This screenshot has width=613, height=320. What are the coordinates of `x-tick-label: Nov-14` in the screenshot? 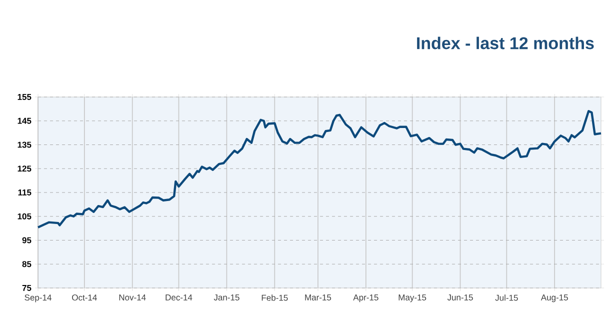 It's located at (132, 297).